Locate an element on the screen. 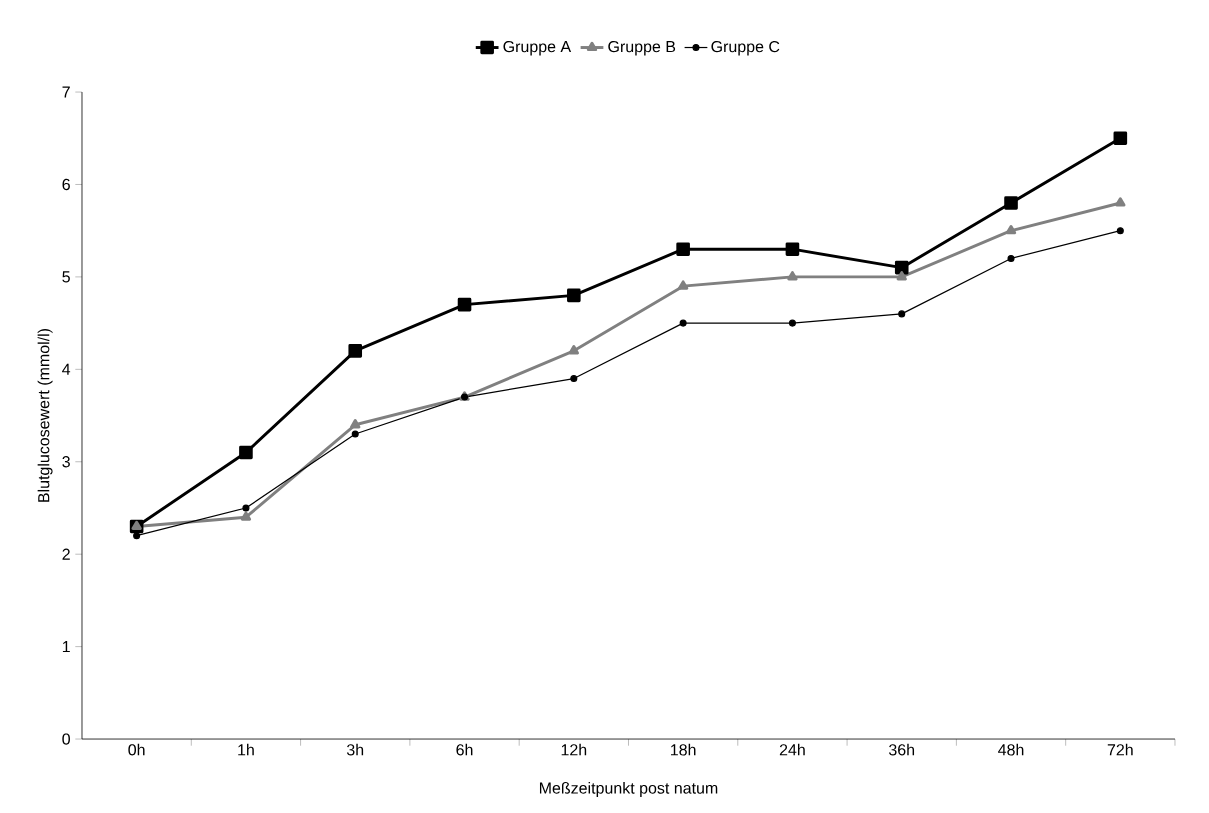 The image size is (1209, 813). y-tick-label: 4 is located at coordinates (66, 369).